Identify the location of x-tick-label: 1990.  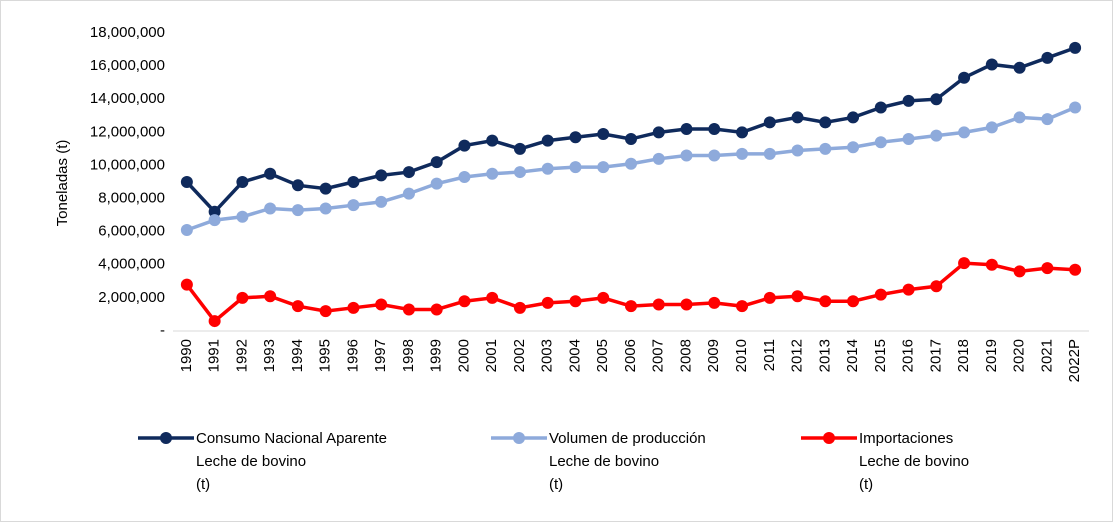
(186, 355).